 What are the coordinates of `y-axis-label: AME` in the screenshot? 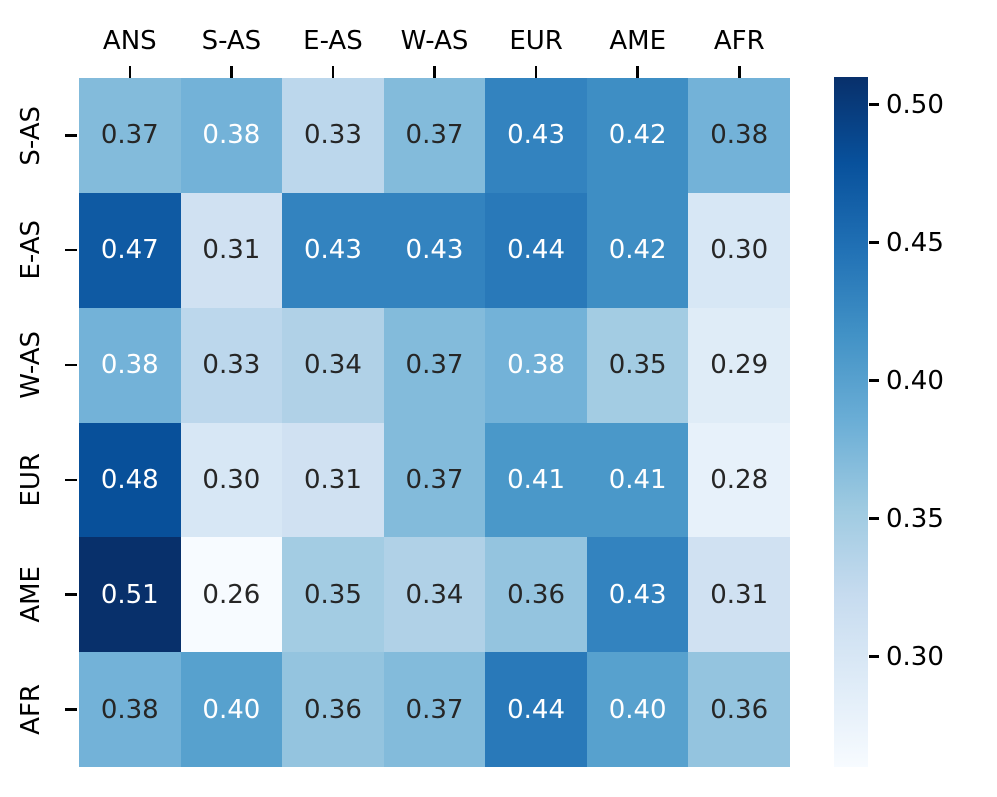 It's located at (31, 595).